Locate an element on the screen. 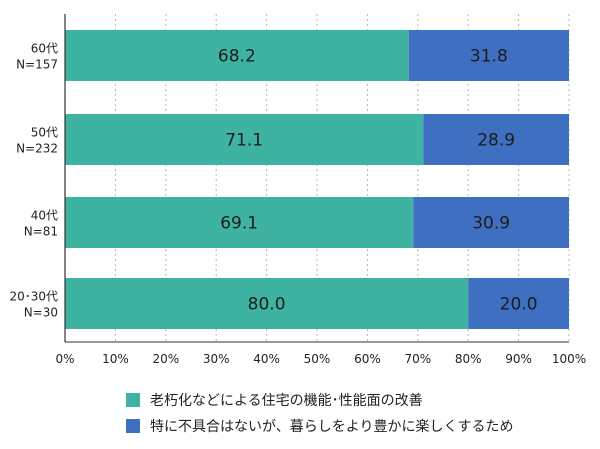 Image resolution: width=600 pixels, height=449 pixels. category-label: 20･30代 is located at coordinates (33, 297).